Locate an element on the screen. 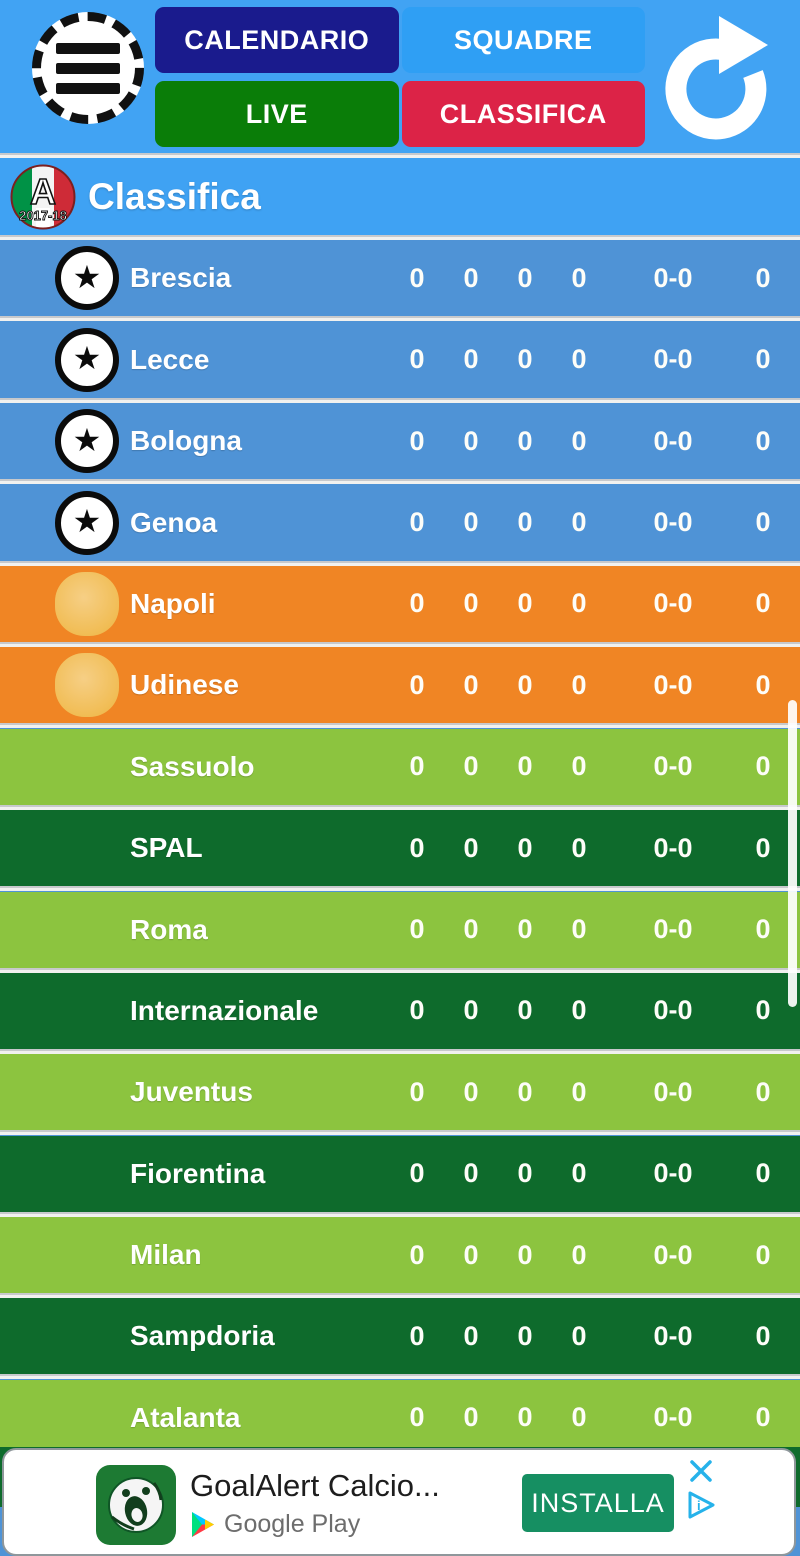 The image size is (800, 1556). standings-header: A 2017-18 Classifica is located at coordinates (400, 196).